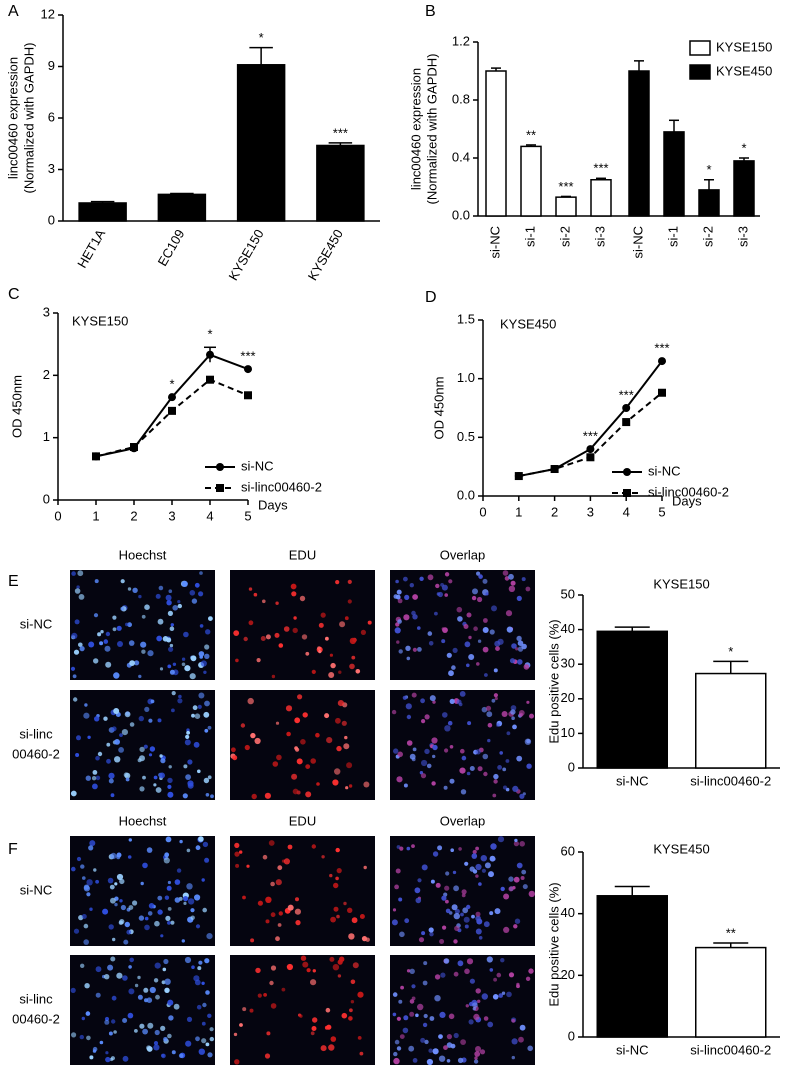  Describe the element at coordinates (142, 625) in the screenshot. I see `micrograph` at that location.